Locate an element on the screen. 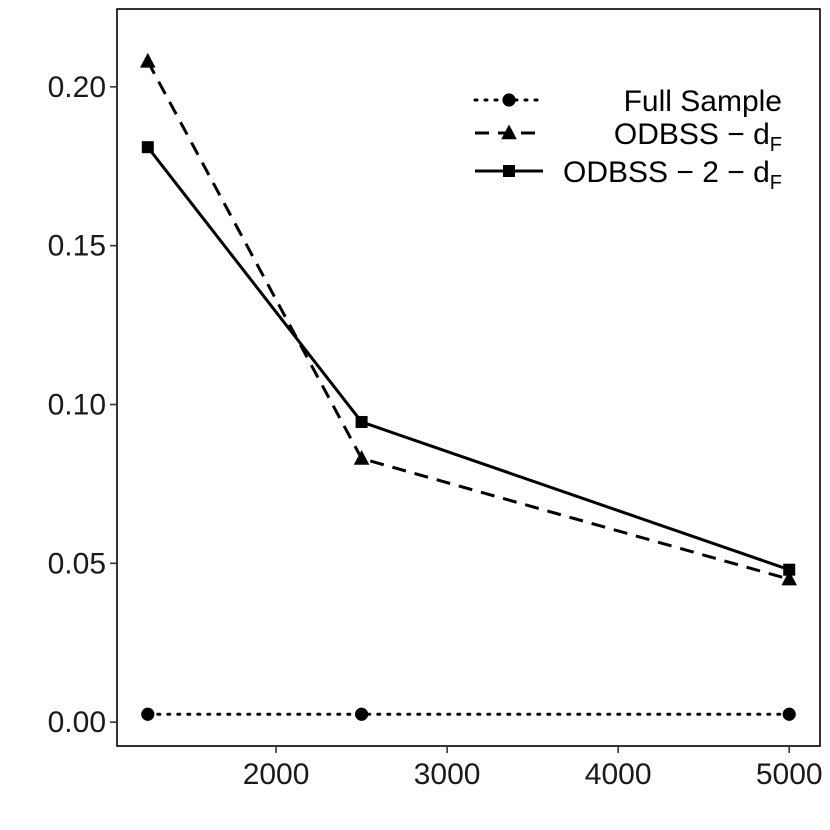 This screenshot has width=830, height=830. legend-label: ODBSS − dF is located at coordinates (698, 137).